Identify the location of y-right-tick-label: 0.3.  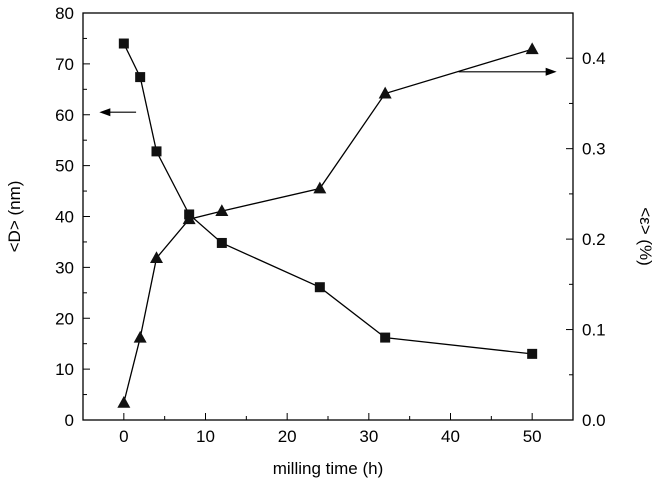
(594, 149).